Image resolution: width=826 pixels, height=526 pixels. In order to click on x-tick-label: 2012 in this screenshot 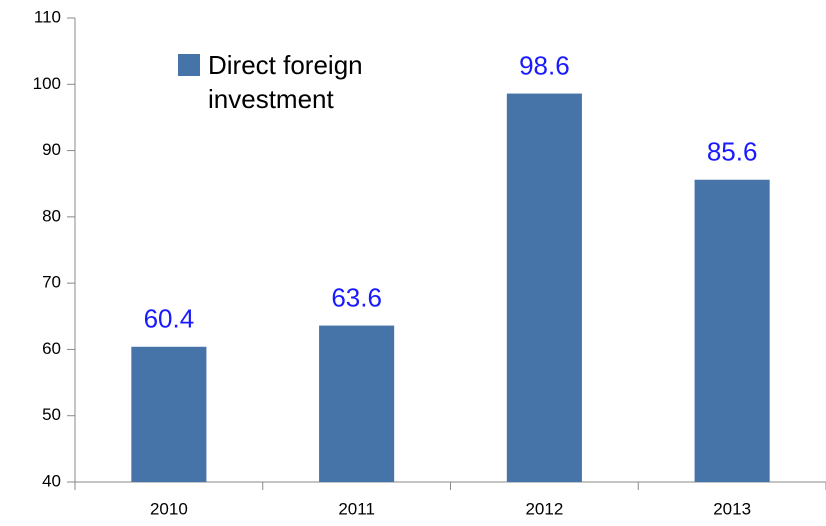, I will do `click(544, 508)`.